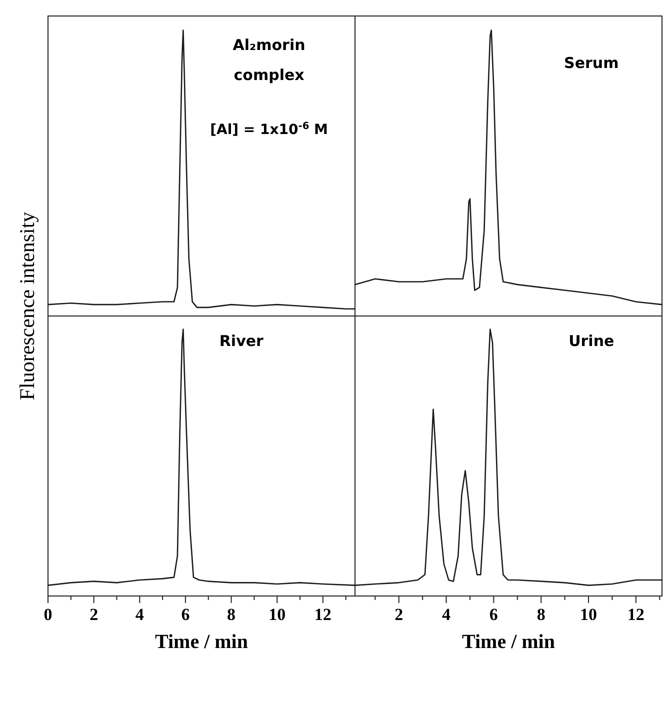 This screenshot has height=706, width=671. Describe the element at coordinates (27, 305) in the screenshot. I see `y-axis-title: Fluorescence intensity` at that location.